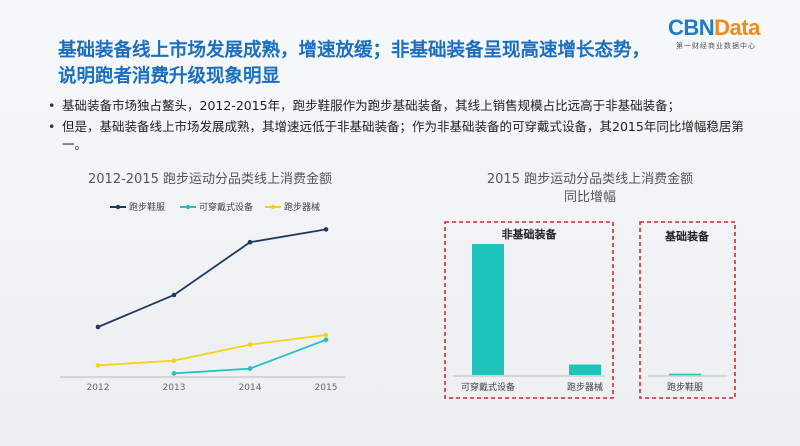 The height and width of the screenshot is (446, 800). I want to click on x-tick-label-2015: 2015, so click(326, 388).